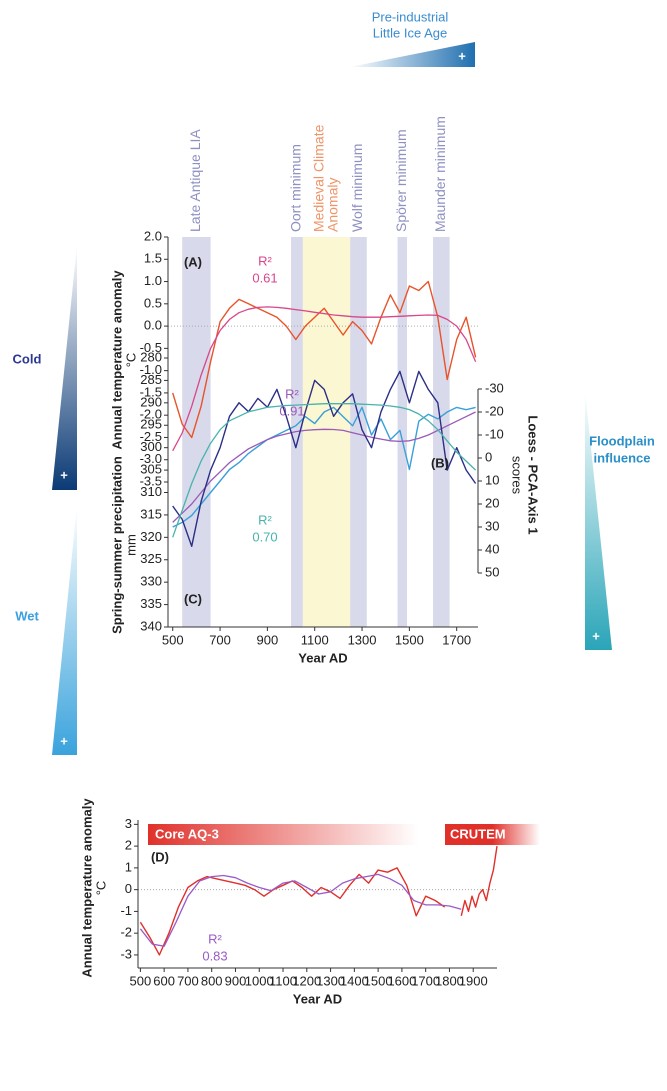 The height and width of the screenshot is (1091, 667). I want to click on y2-axis-unit: scores, so click(517, 475).